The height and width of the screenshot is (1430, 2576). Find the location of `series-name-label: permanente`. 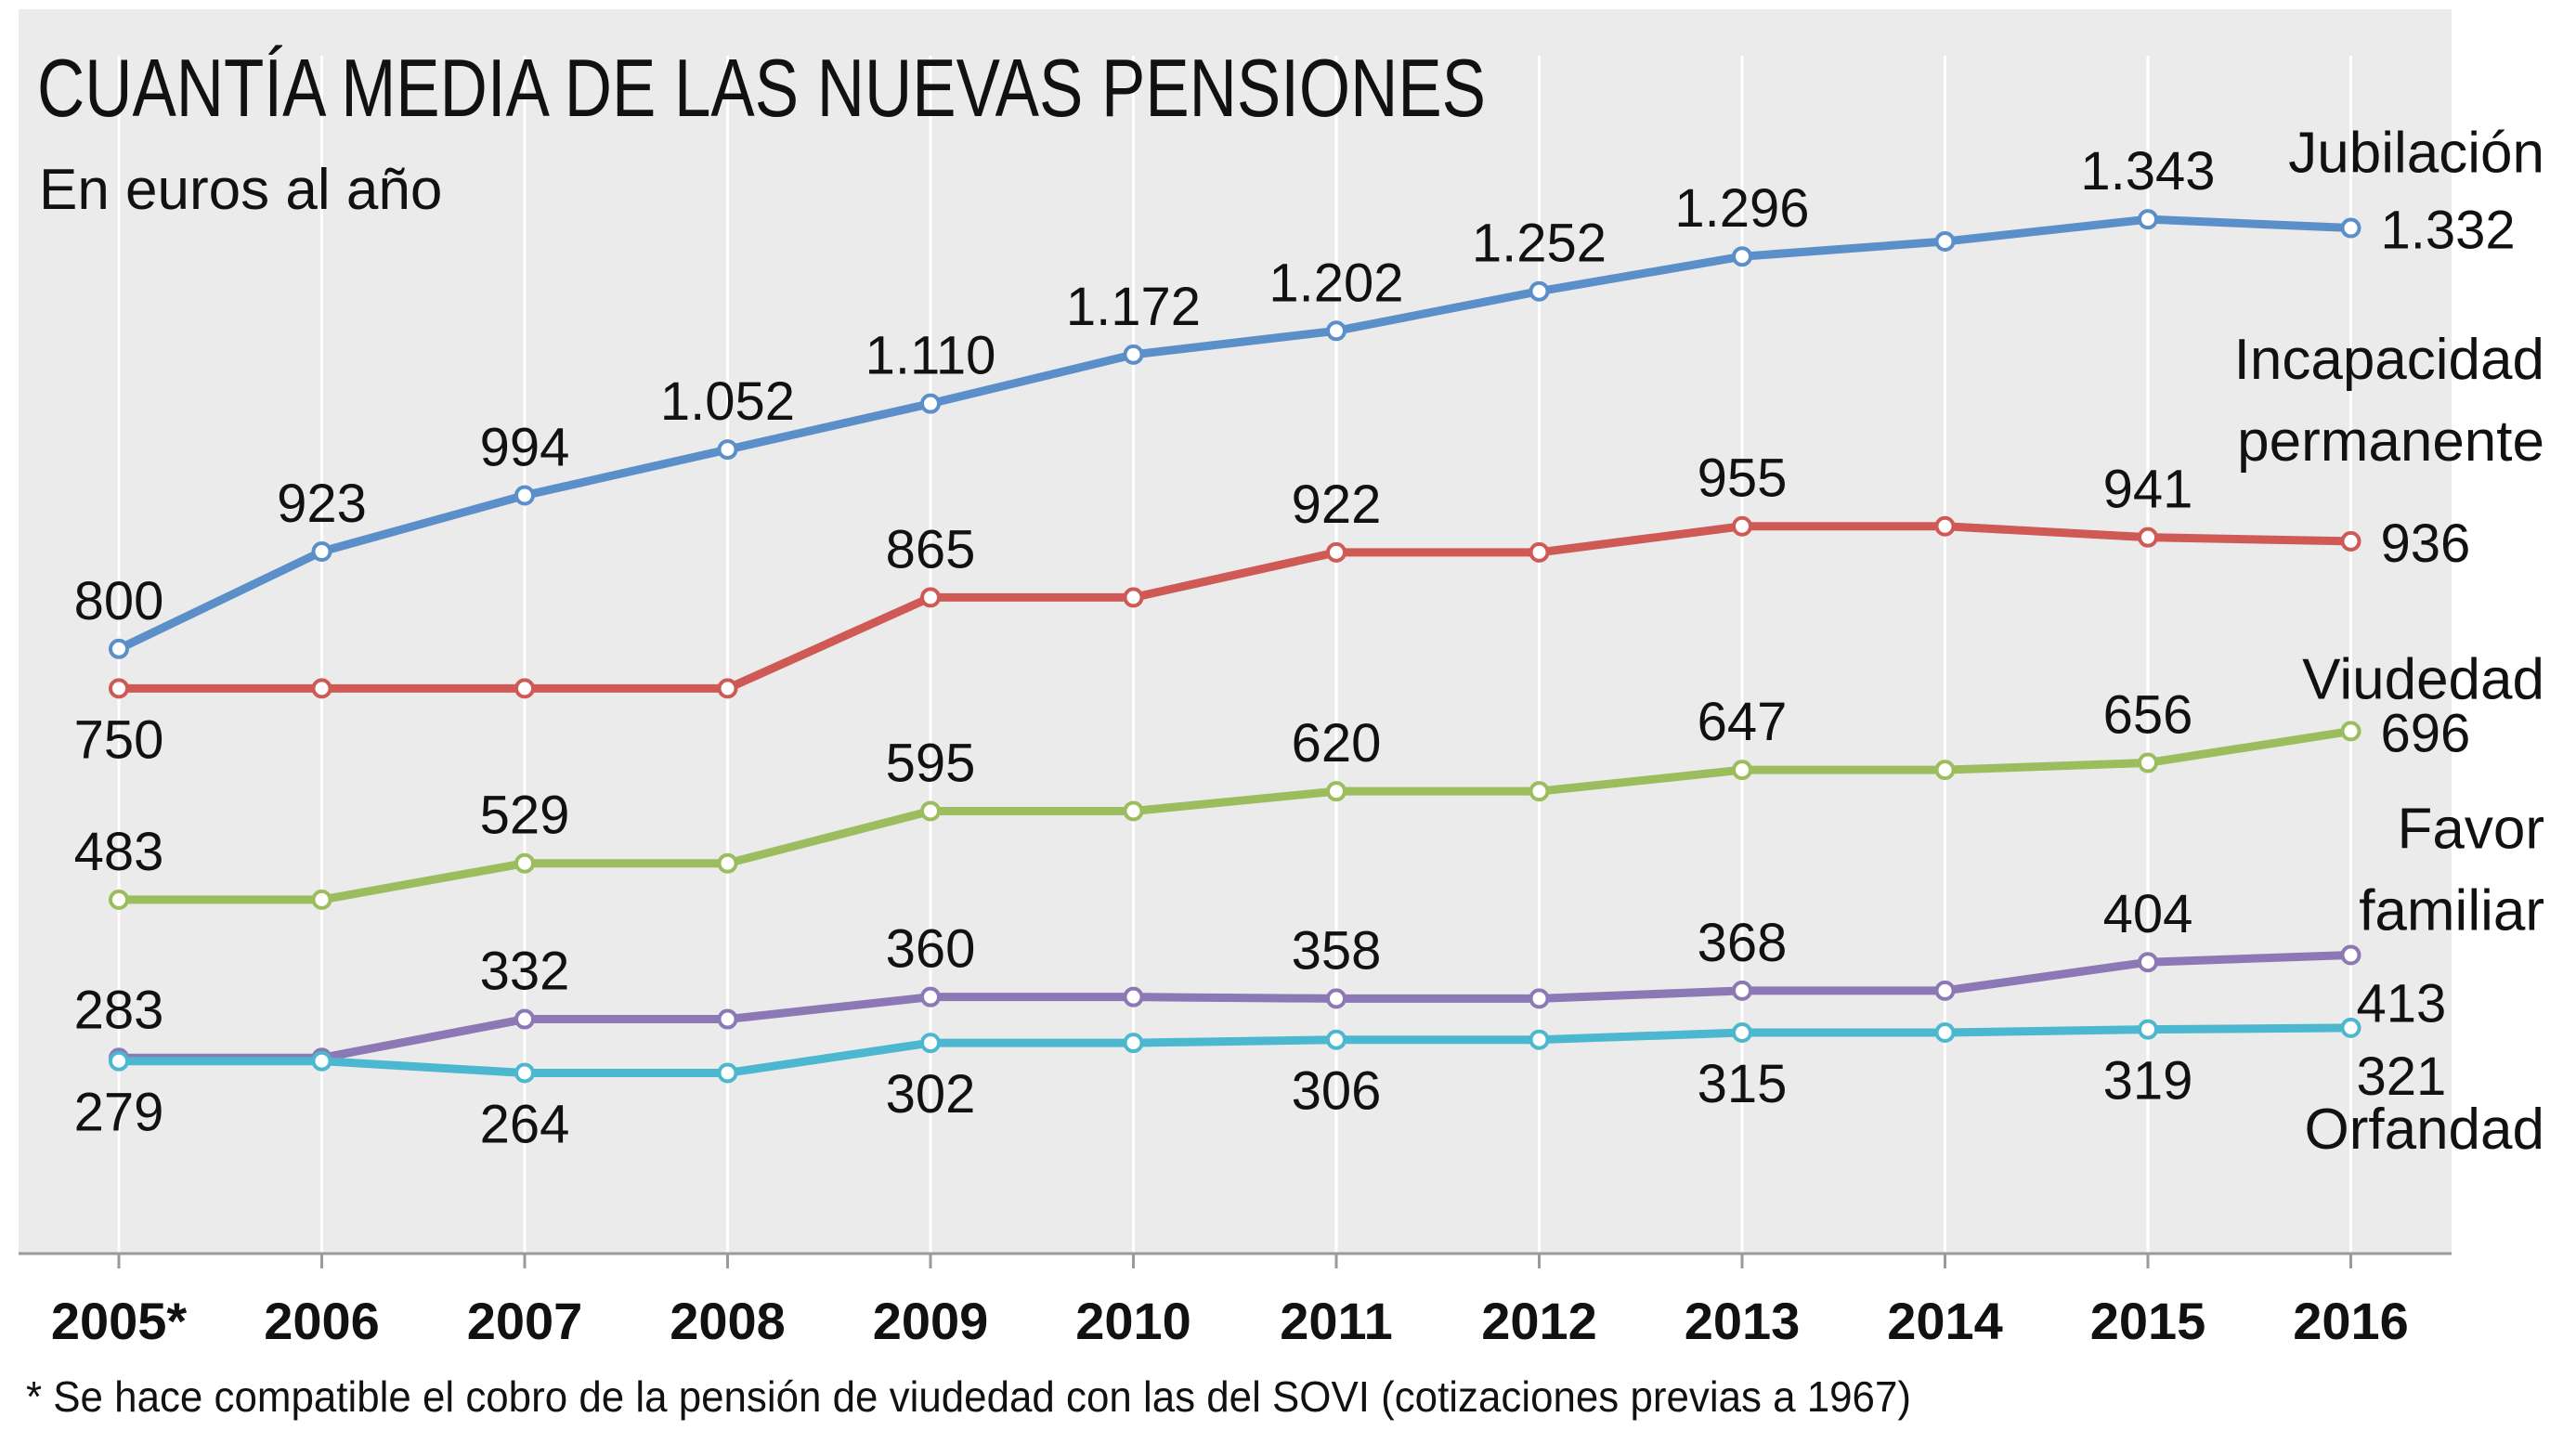

series-name-label: permanente is located at coordinates (2390, 442).